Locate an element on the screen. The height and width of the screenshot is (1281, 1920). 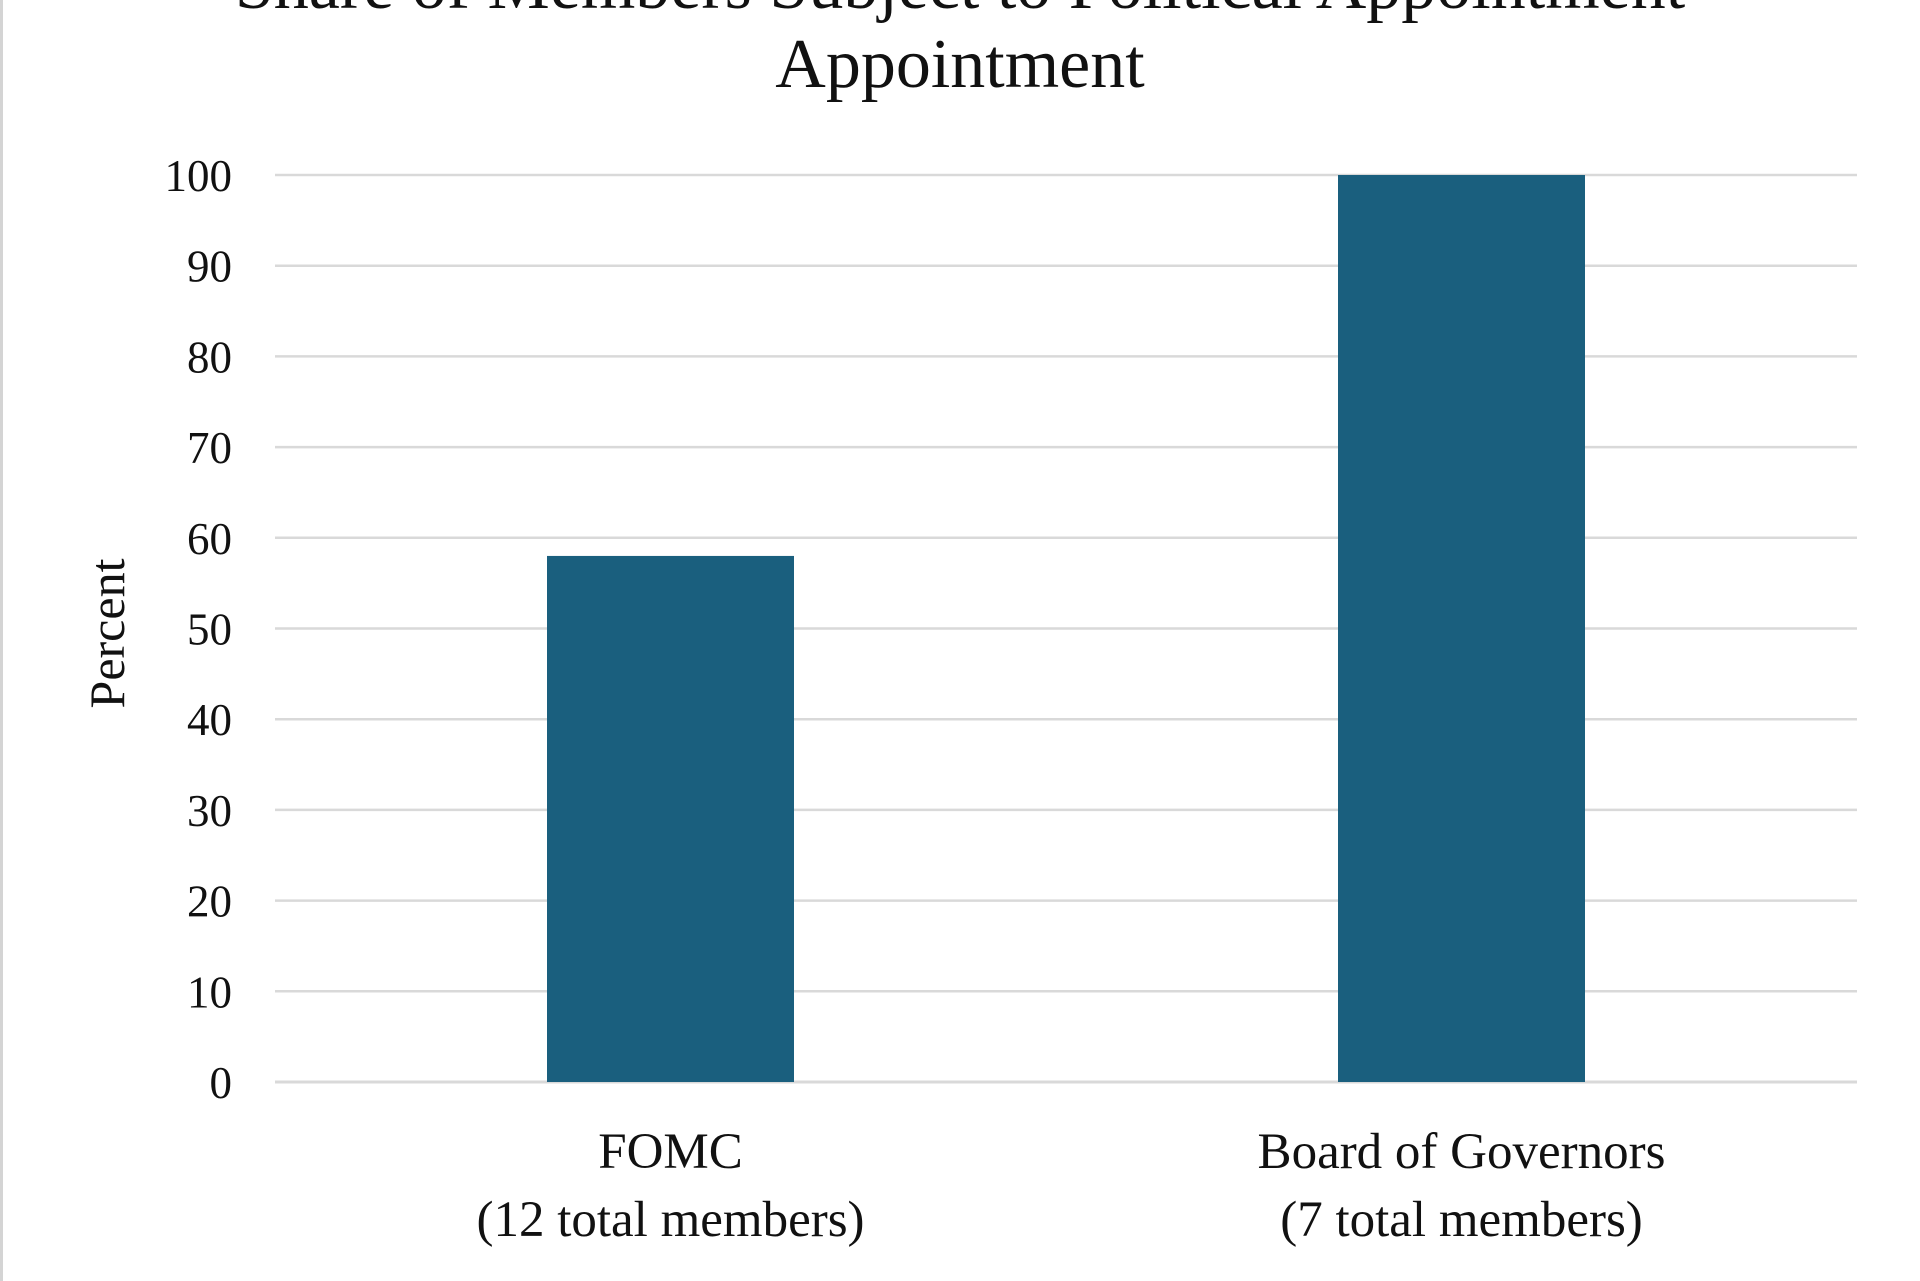
y-tick-label: 30 is located at coordinates (209, 811).